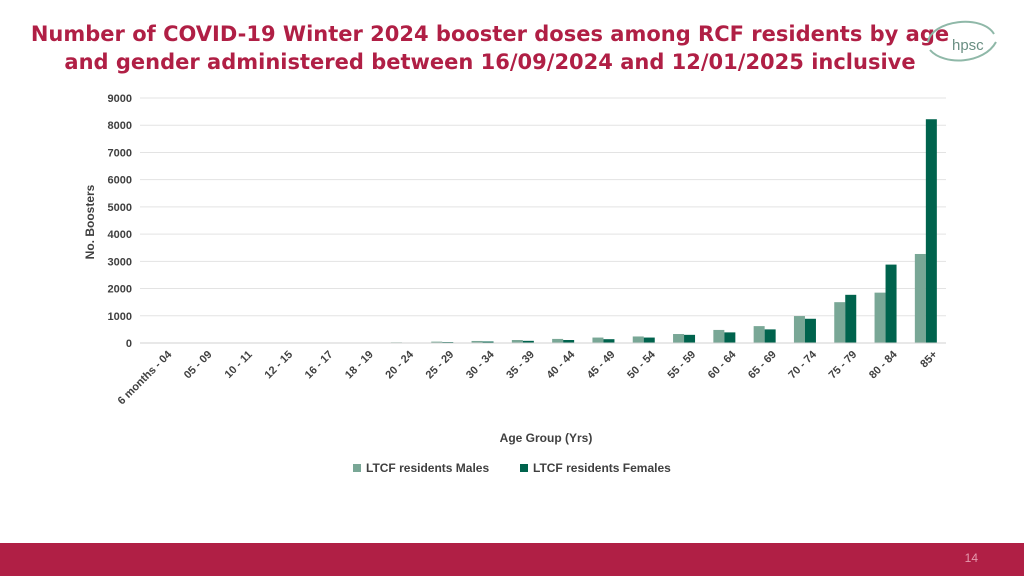  What do you see at coordinates (968, 45) in the screenshot?
I see `logo-text: hpsc` at bounding box center [968, 45].